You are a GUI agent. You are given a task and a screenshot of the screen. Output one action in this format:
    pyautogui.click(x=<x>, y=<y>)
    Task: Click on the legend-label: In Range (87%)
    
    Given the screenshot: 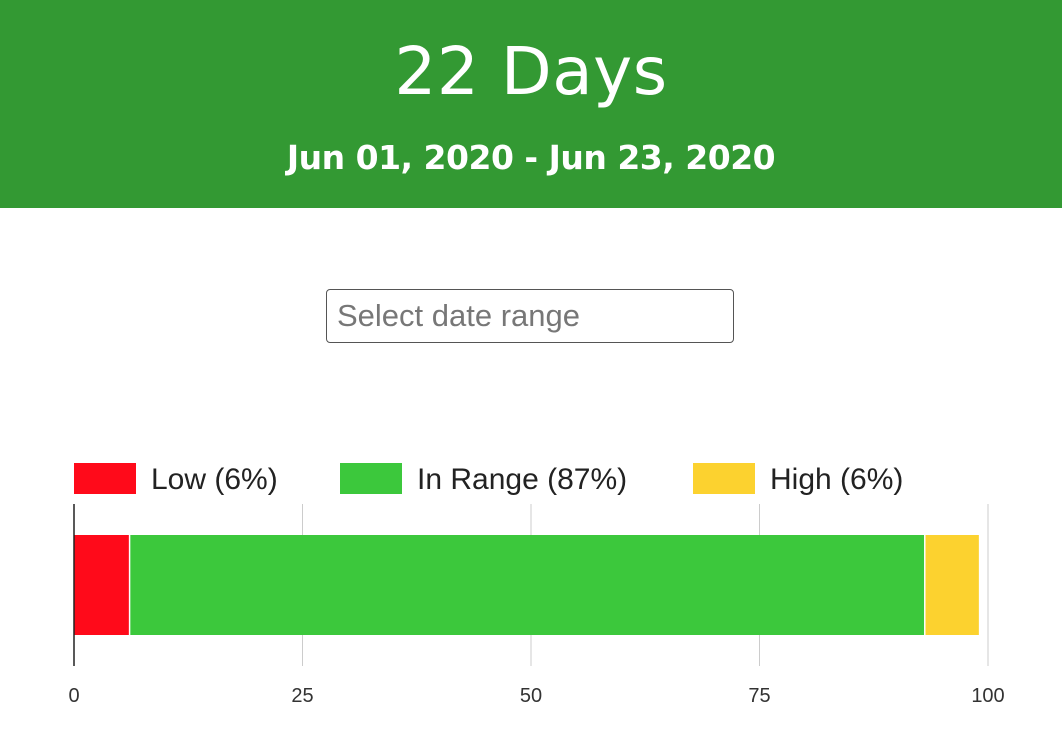 What is the action you would take?
    pyautogui.click(x=522, y=479)
    